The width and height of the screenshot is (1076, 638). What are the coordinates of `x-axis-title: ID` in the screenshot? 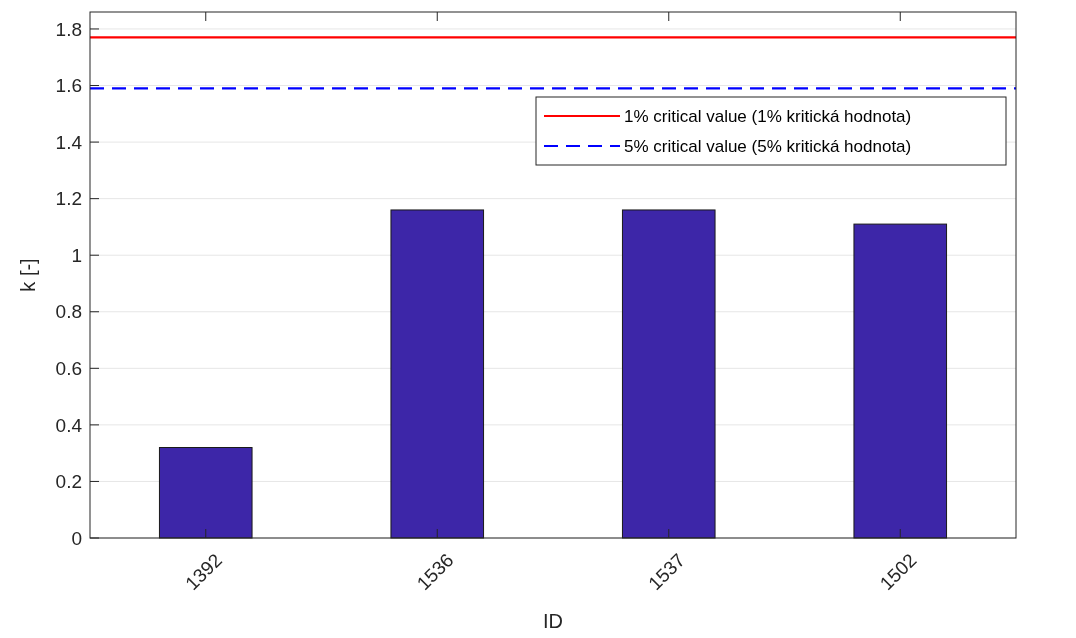 It's located at (553, 621).